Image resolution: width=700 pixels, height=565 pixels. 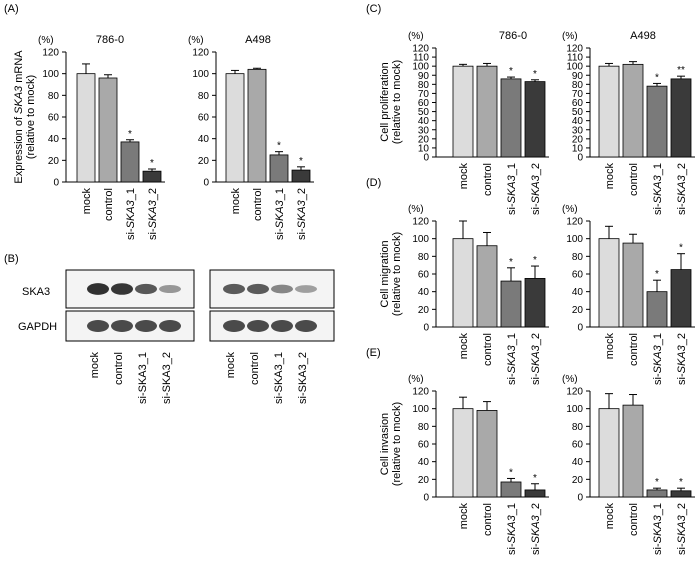 I want to click on y-tick-label: 50, so click(x=578, y=112).